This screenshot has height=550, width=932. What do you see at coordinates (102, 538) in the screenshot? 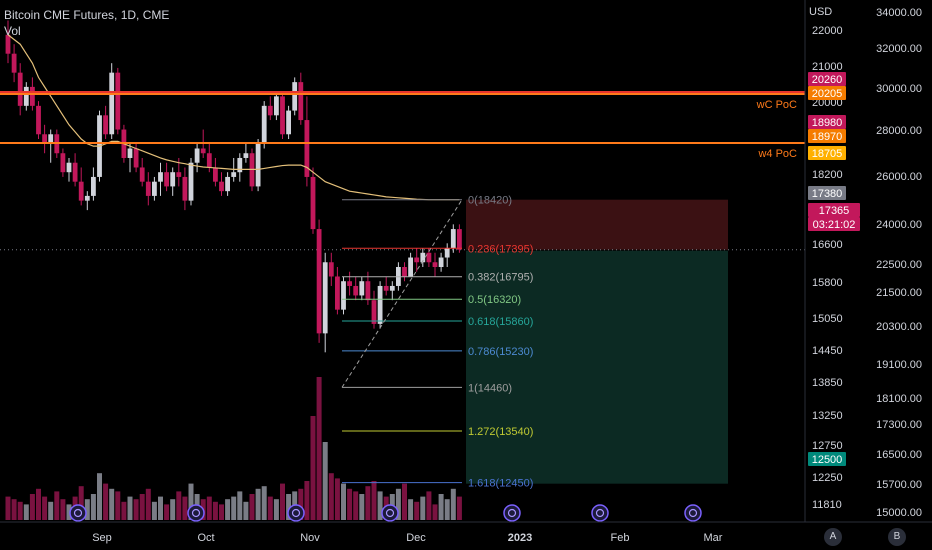
I see `time-tick: Sep` at bounding box center [102, 538].